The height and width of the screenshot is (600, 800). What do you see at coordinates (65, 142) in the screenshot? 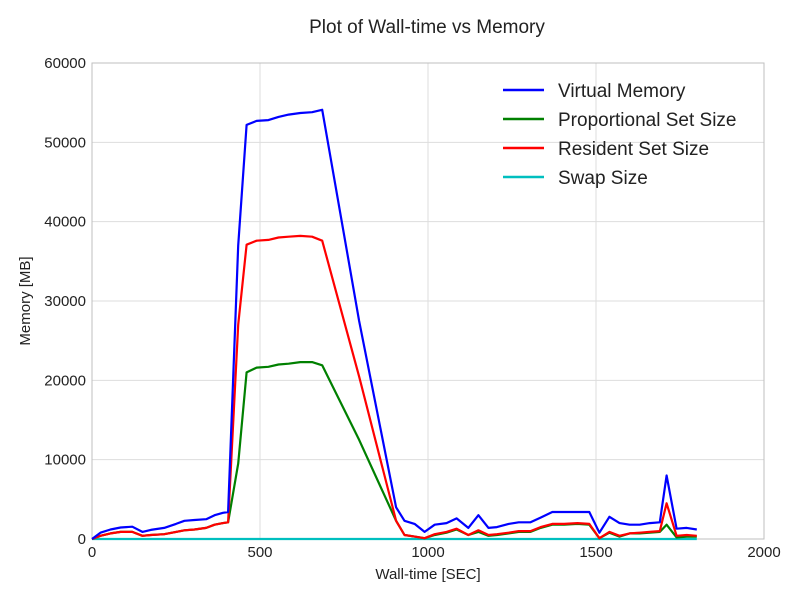
I see `y-tick-label: 50000` at bounding box center [65, 142].